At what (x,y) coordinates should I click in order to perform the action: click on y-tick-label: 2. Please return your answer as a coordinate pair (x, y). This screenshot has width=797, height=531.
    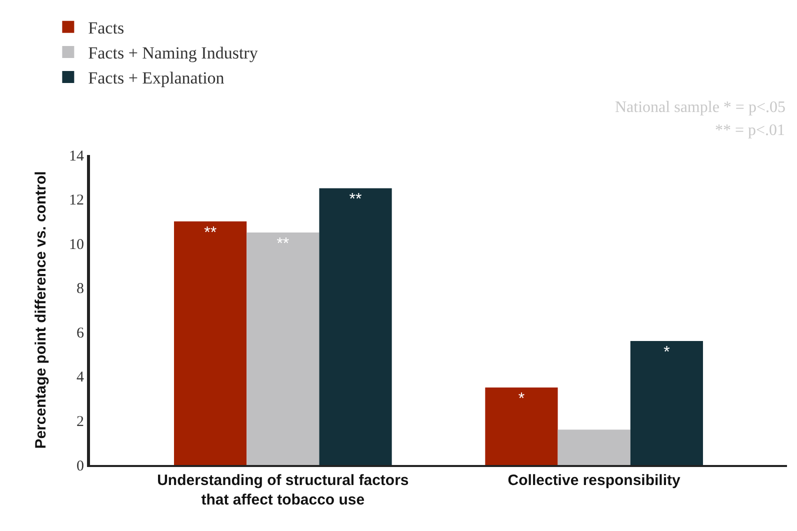
    Looking at the image, I should click on (80, 422).